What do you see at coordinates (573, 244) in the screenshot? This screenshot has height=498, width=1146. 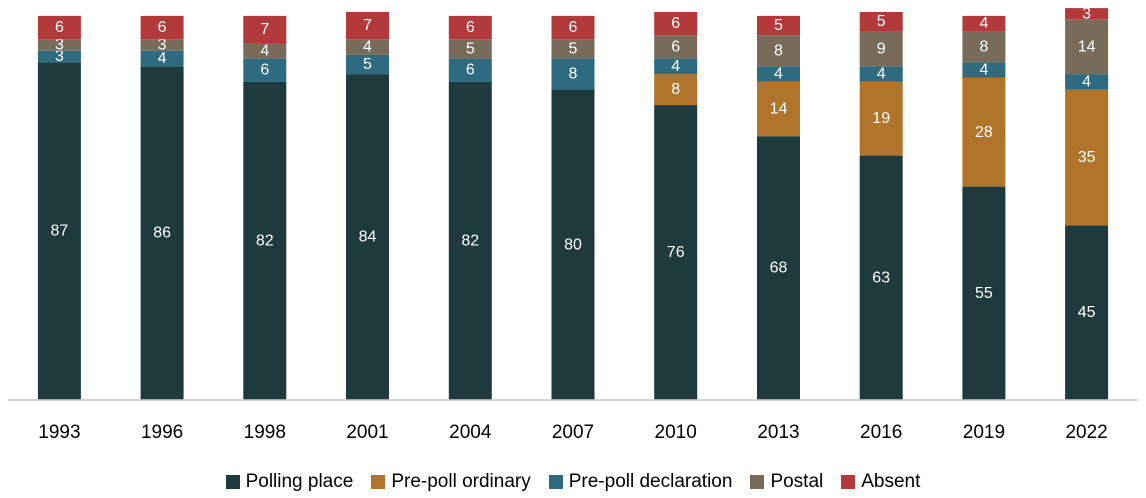 I see `data-label-polling-place-2007: 80` at bounding box center [573, 244].